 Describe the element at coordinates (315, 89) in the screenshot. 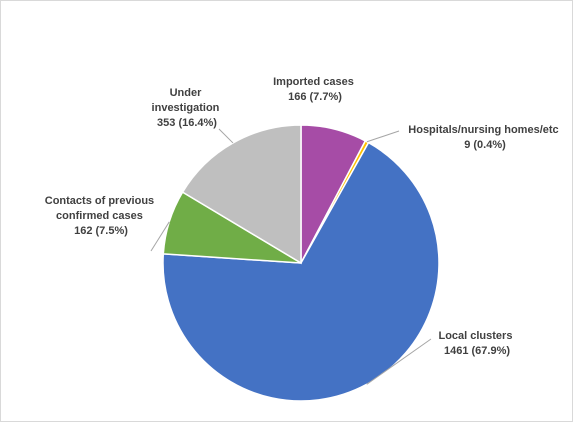

I see `data-label-imported-cases: Imported cases 166 (7.7%)` at that location.